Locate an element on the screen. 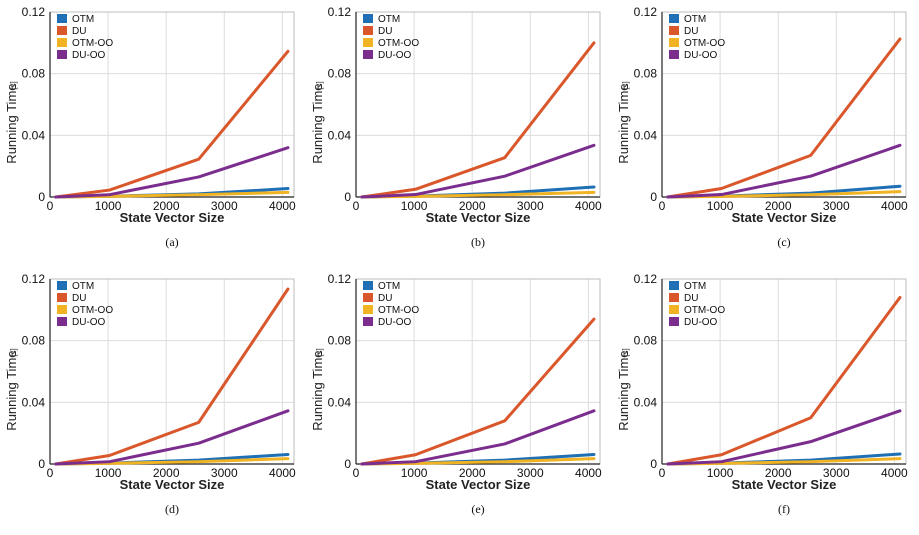 This screenshot has width=919, height=535. panel-caption: (e) is located at coordinates (477, 509).